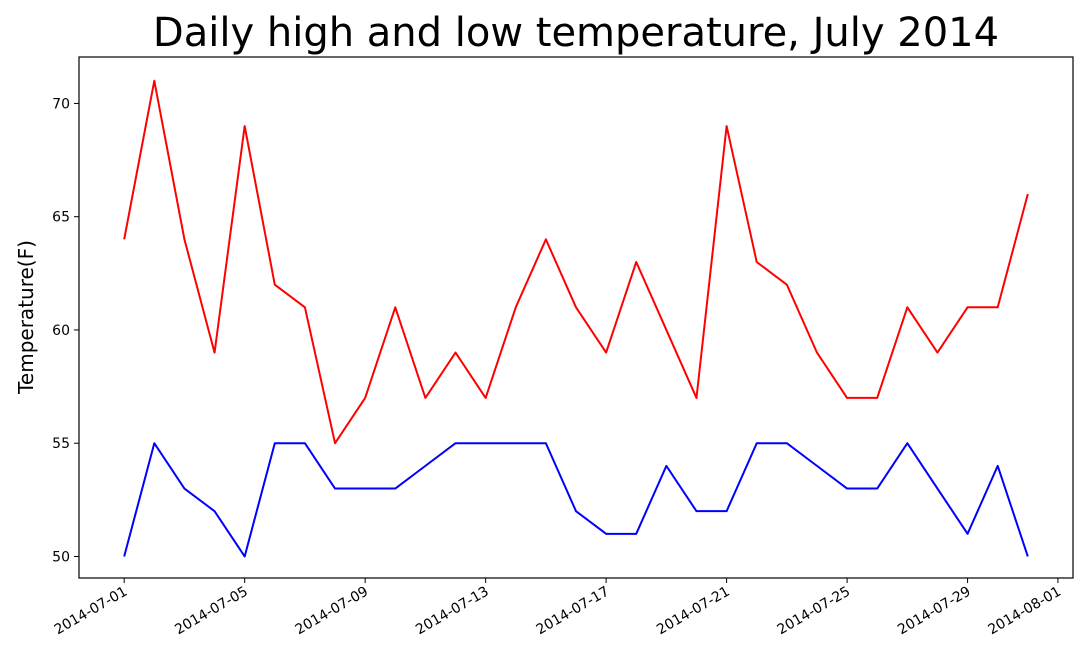  Describe the element at coordinates (61, 218) in the screenshot. I see `y-tick-label: 65` at that location.